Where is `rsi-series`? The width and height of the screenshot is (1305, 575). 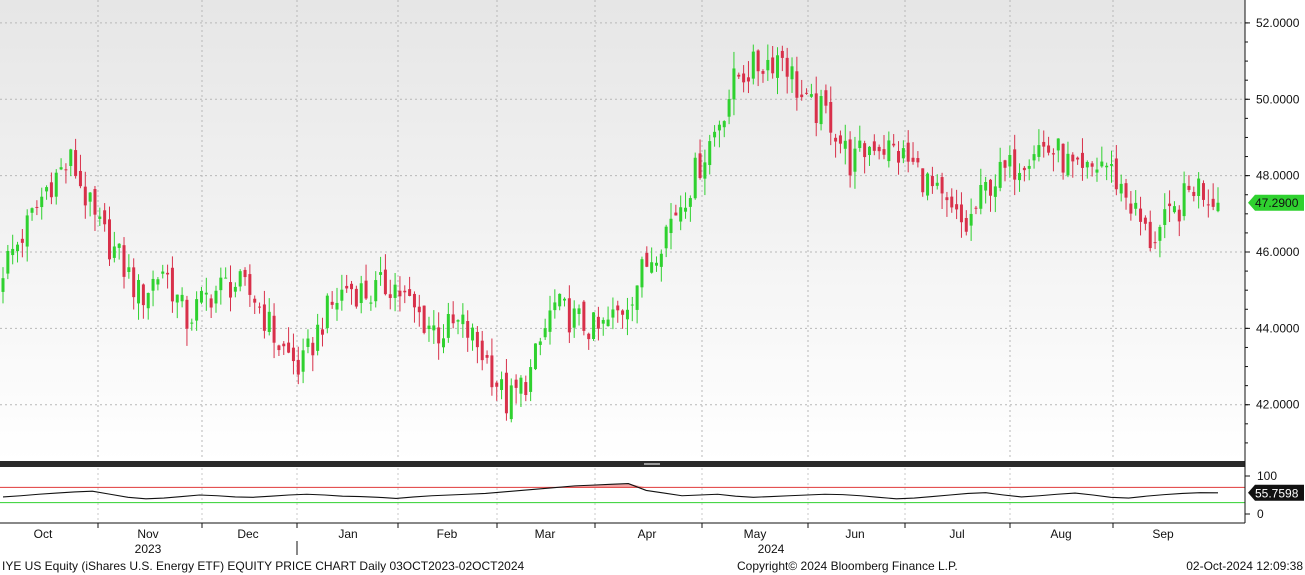
rsi-series is located at coordinates (622, 493).